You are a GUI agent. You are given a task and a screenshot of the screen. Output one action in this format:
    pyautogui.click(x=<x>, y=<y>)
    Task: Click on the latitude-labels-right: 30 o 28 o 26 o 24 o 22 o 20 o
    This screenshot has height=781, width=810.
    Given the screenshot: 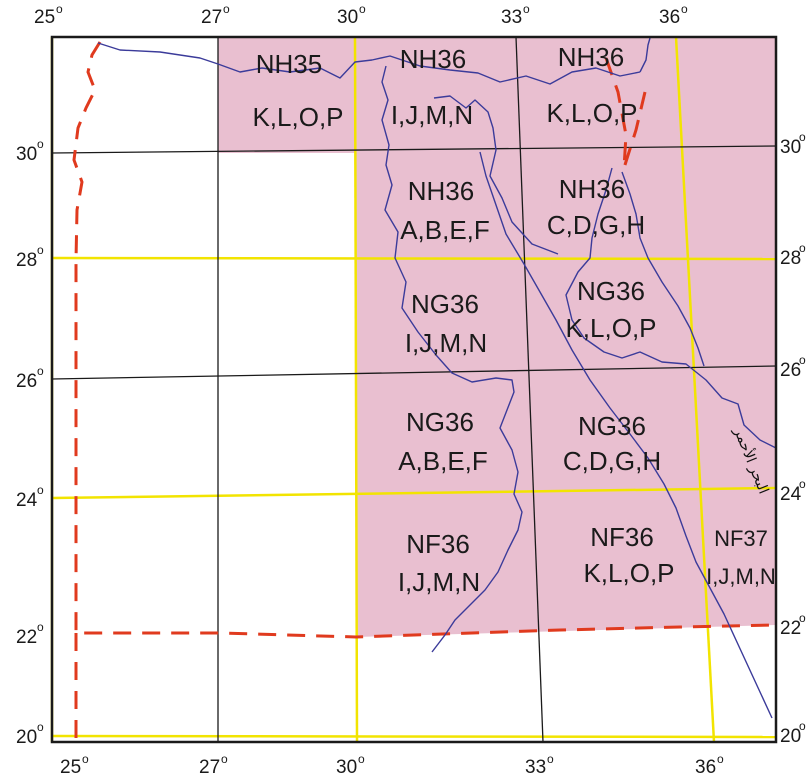 What is the action you would take?
    pyautogui.click(x=793, y=438)
    